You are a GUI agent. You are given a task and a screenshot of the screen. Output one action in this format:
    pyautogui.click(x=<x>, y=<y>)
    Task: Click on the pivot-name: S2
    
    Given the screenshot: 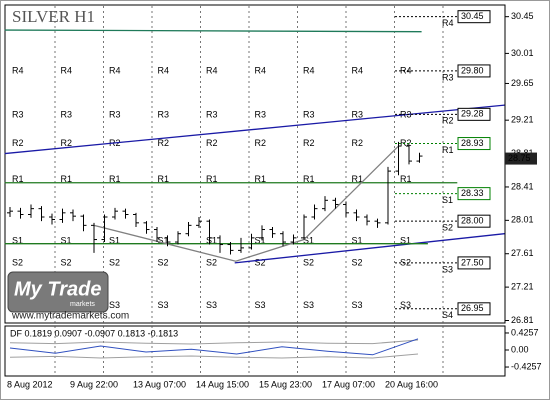 What is the action you would take?
    pyautogui.click(x=447, y=228)
    